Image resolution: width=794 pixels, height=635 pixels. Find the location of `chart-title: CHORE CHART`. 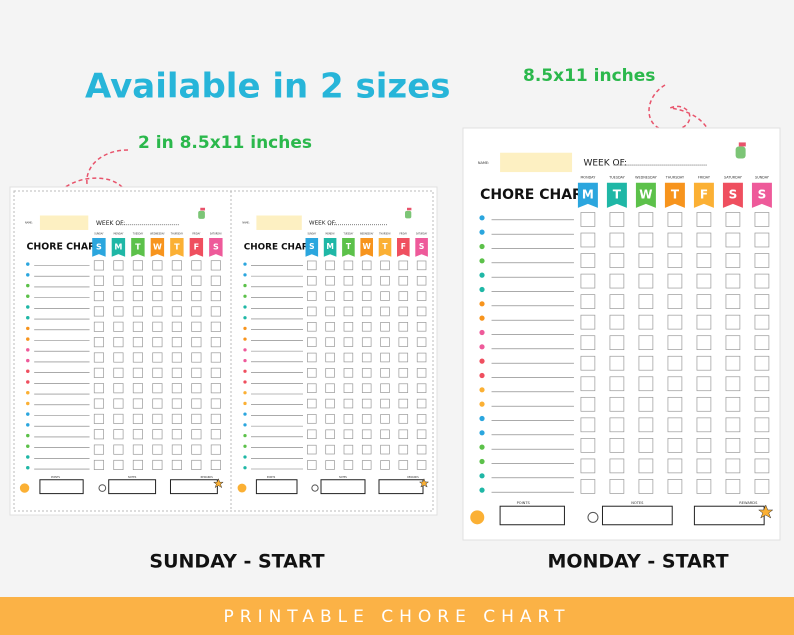

chart-title: CHORE CHART is located at coordinates (536, 195).